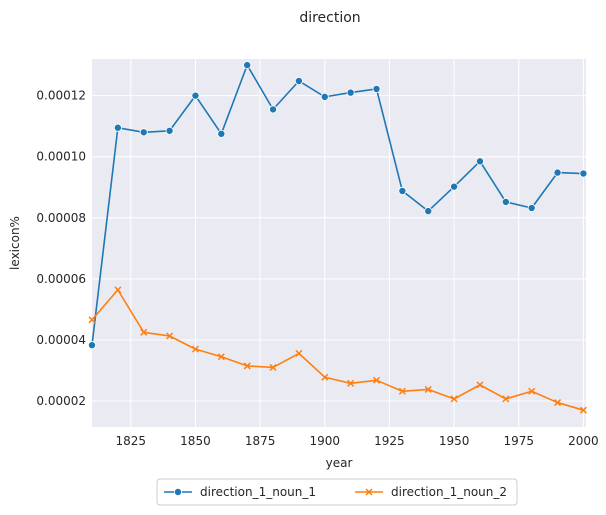 The height and width of the screenshot is (515, 606). I want to click on x-tick-label: 1925, so click(389, 441).